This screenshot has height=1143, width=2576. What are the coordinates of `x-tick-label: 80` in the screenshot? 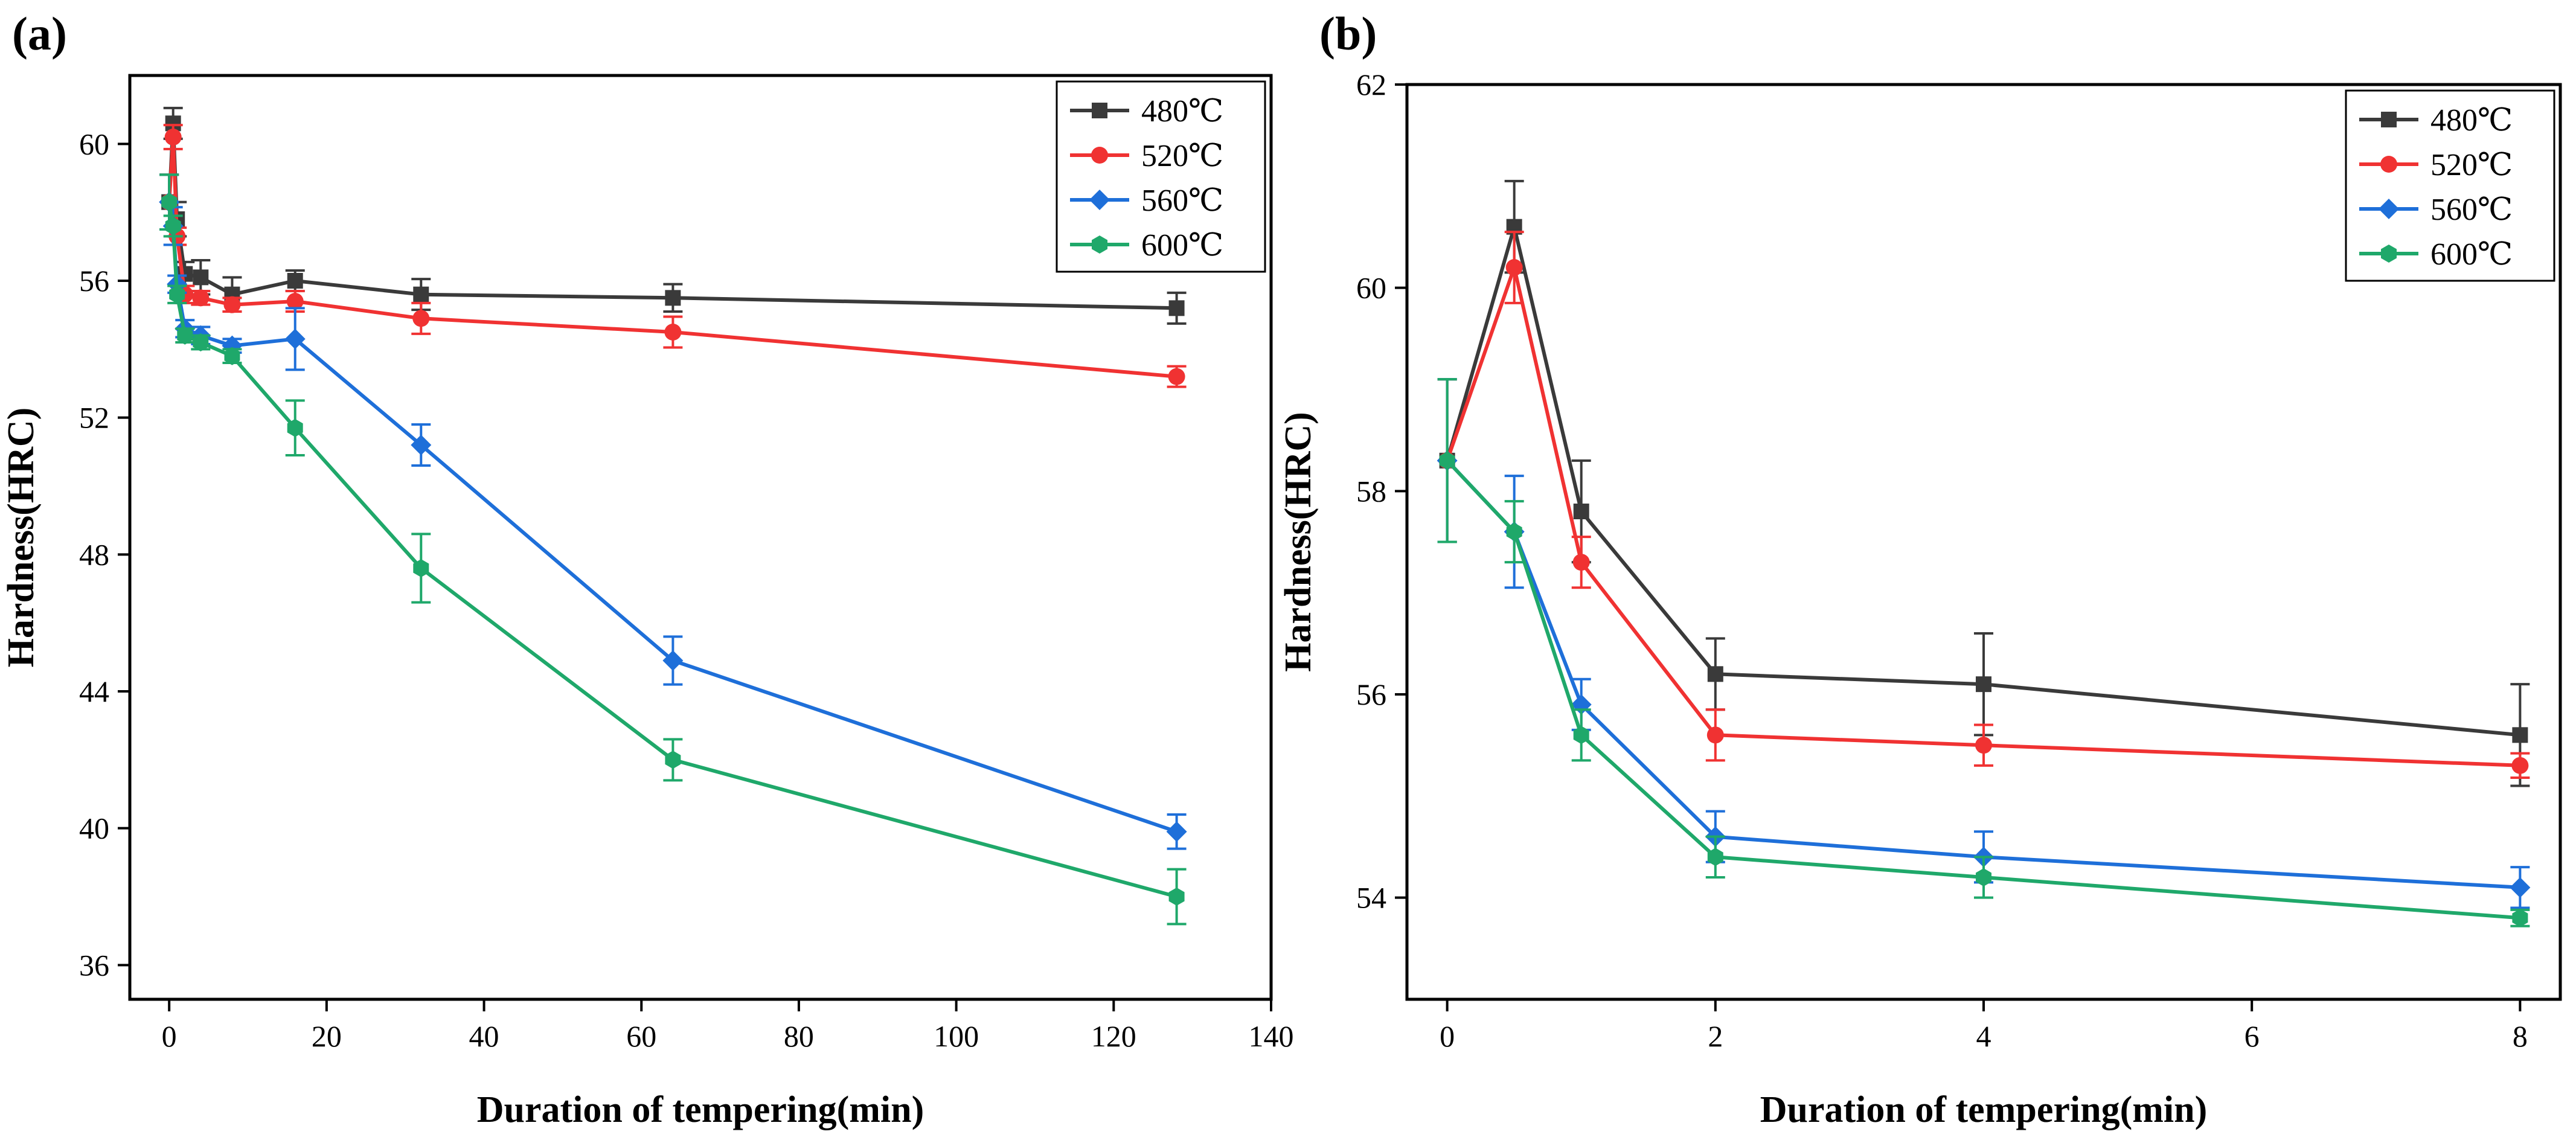 It's located at (799, 1036).